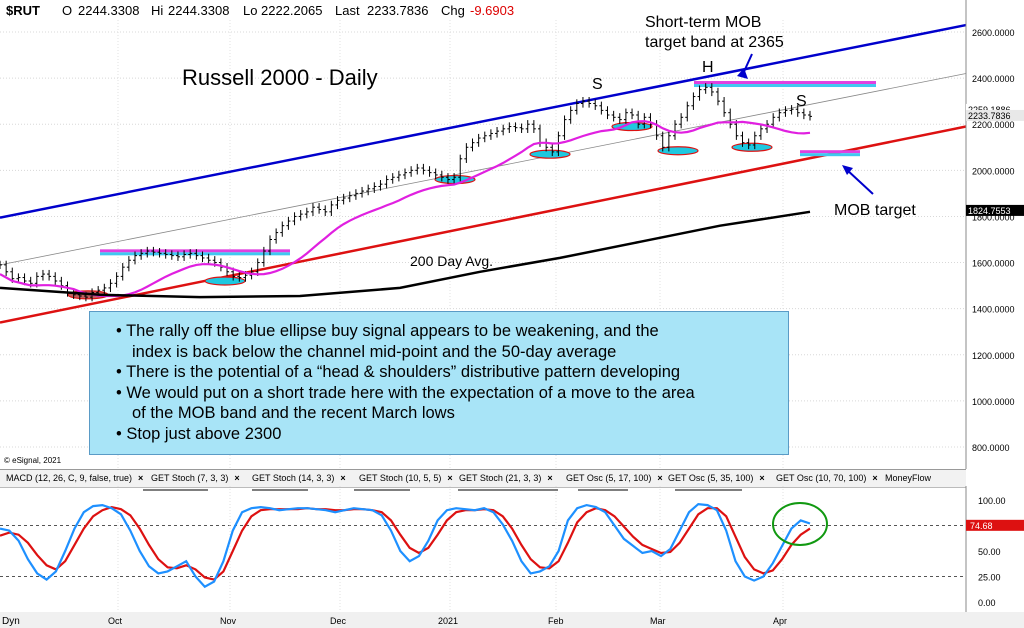  I want to click on ma200-last-label-bg, so click(995, 210).